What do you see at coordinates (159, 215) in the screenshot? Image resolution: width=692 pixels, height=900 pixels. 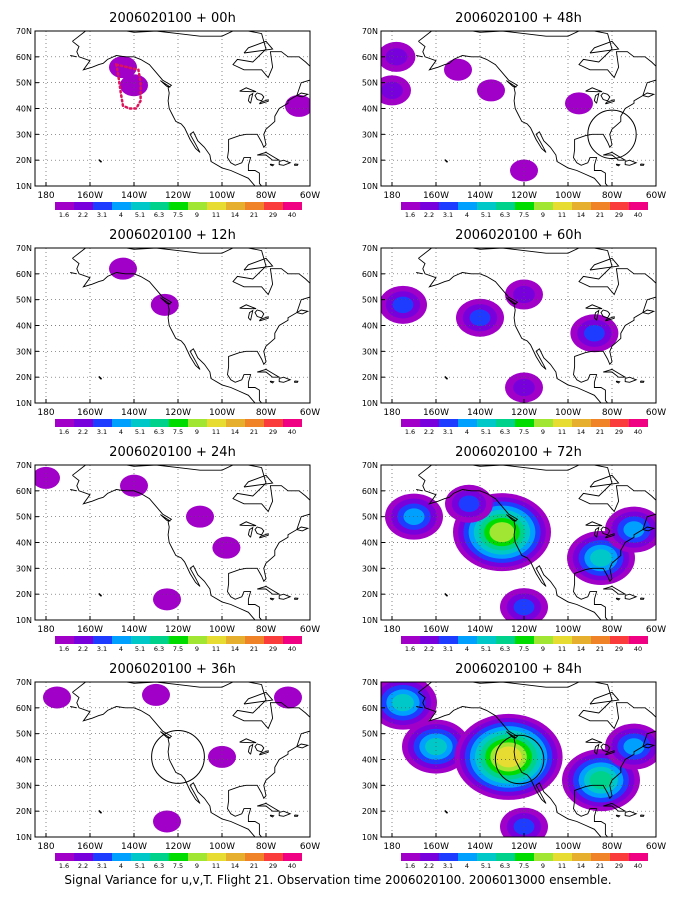 I see `colorbar-label: 6.3` at bounding box center [159, 215].